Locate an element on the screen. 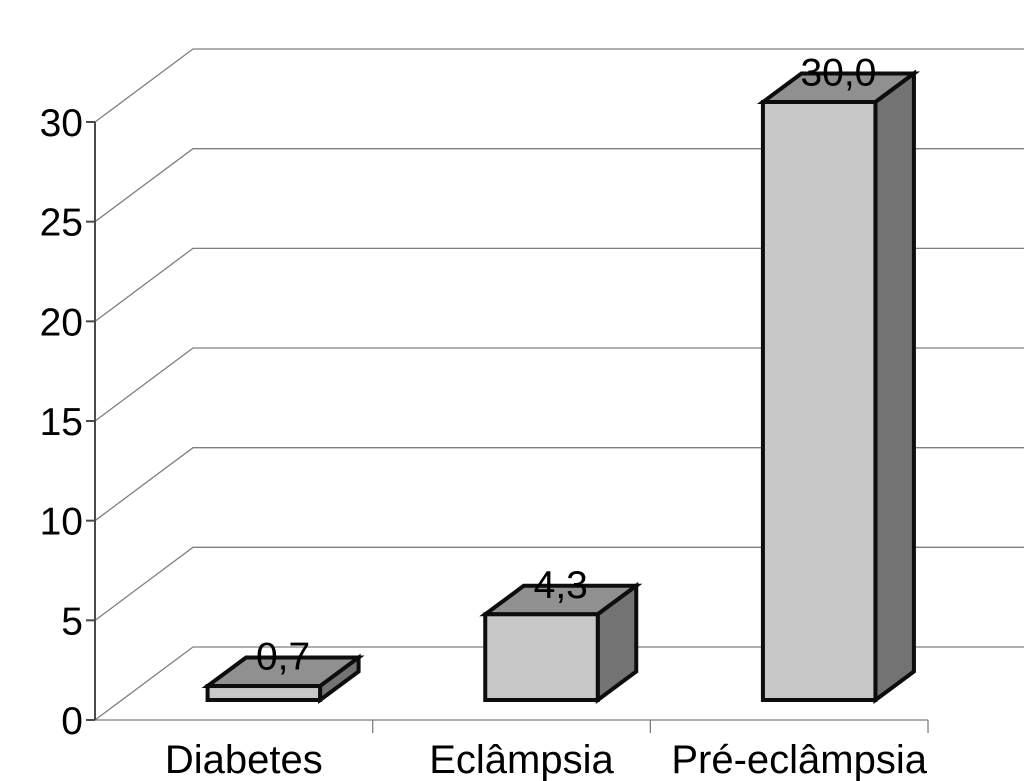  y-tick-label-25: 25 is located at coordinates (61, 223).